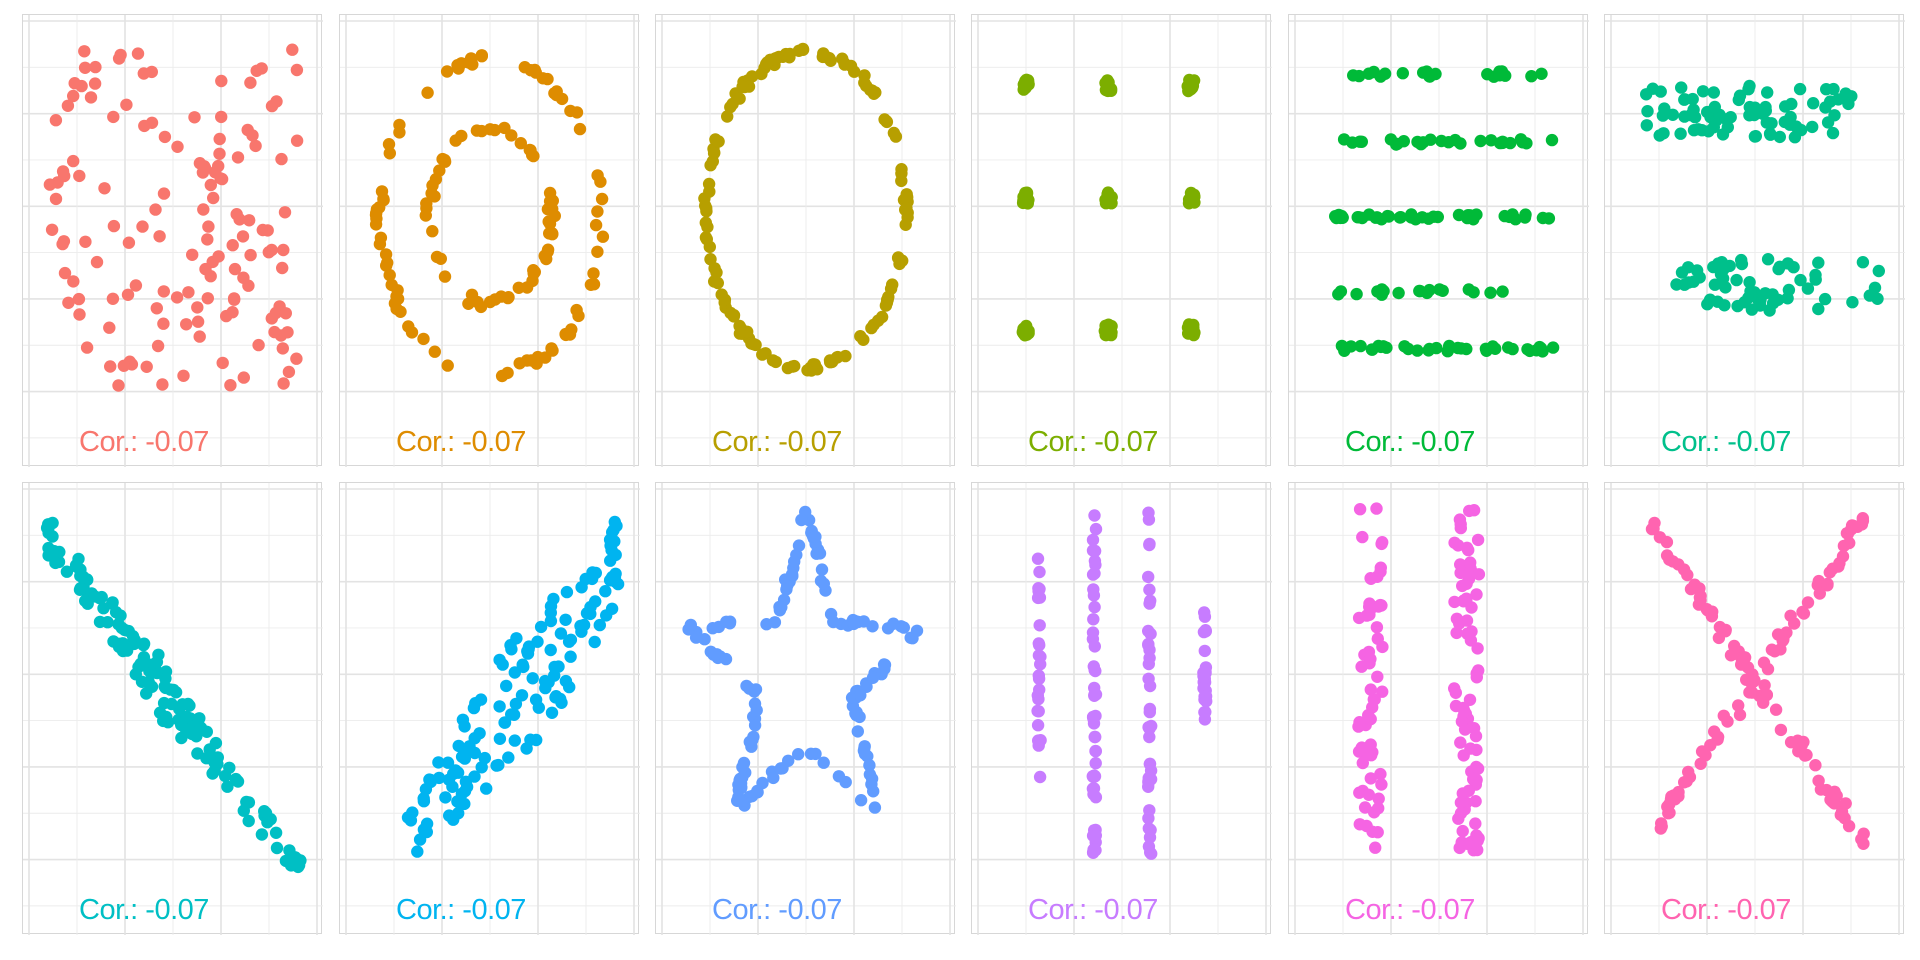  I want to click on scatter-panel-slant-up: Cor.: -0.07, so click(489, 708).